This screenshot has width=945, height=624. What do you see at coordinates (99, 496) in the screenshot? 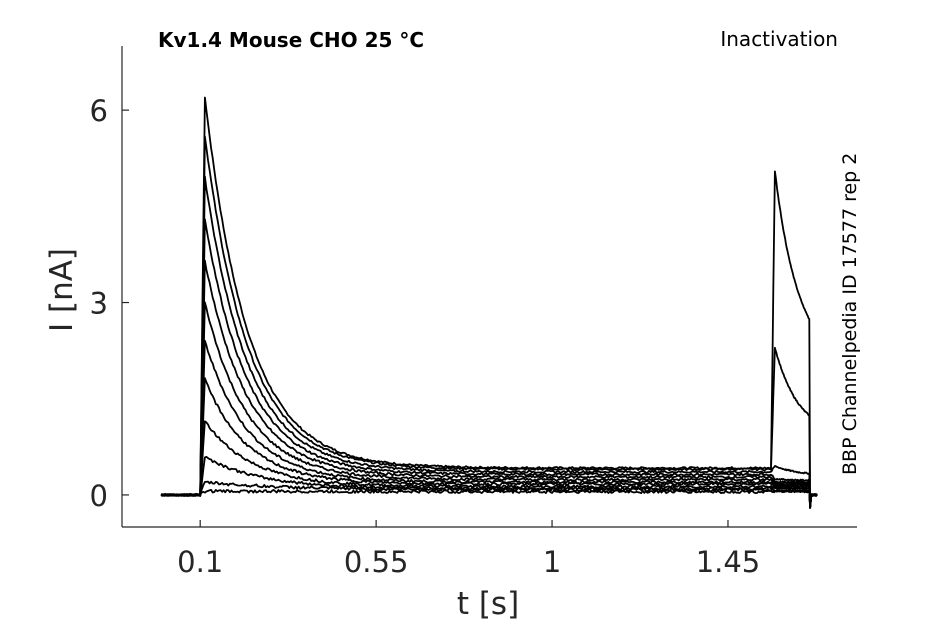
I see `y-tick-label: 0` at bounding box center [99, 496].